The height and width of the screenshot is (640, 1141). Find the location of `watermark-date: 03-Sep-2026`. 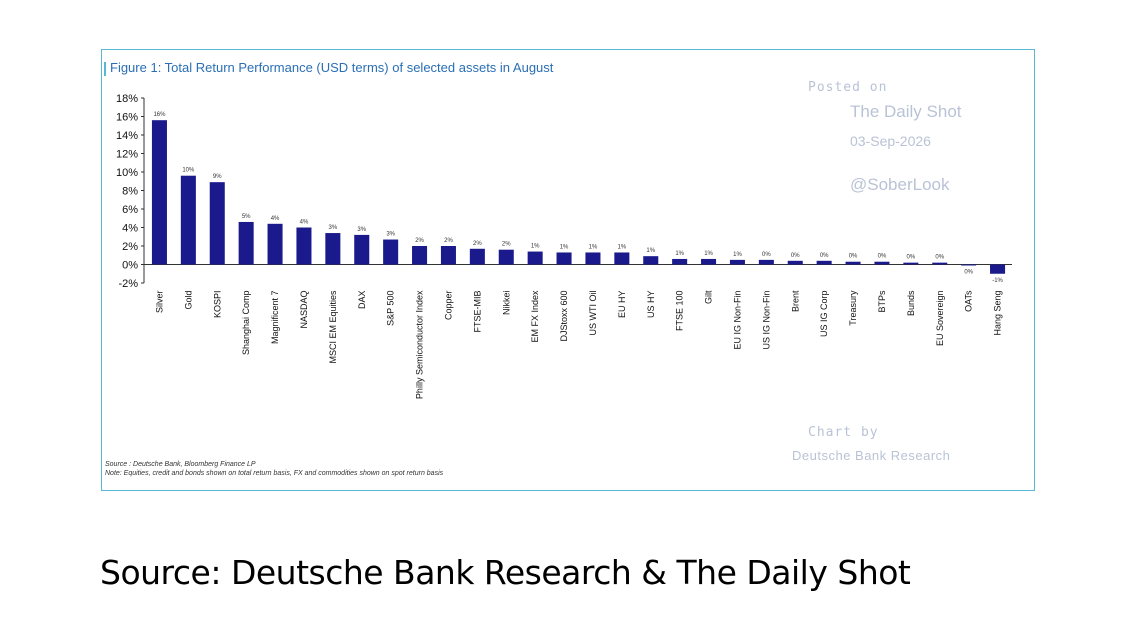

watermark-date: 03-Sep-2026 is located at coordinates (890, 141).